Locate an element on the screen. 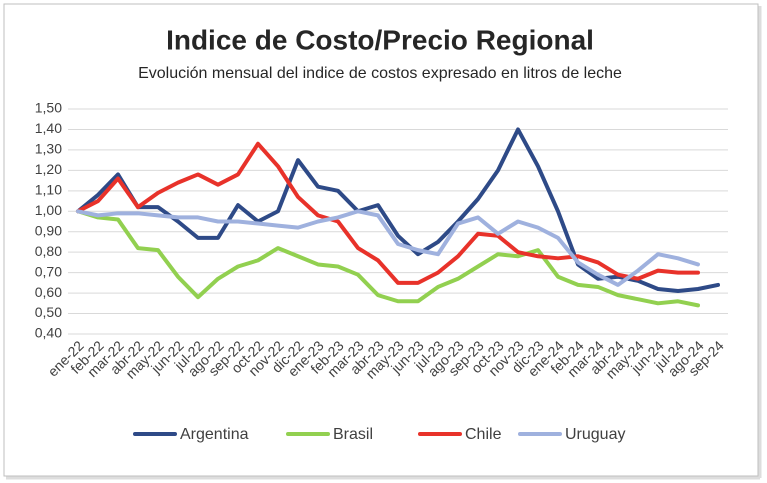 Image resolution: width=767 pixels, height=483 pixels. y-tick-label: 1,20 is located at coordinates (48, 169).